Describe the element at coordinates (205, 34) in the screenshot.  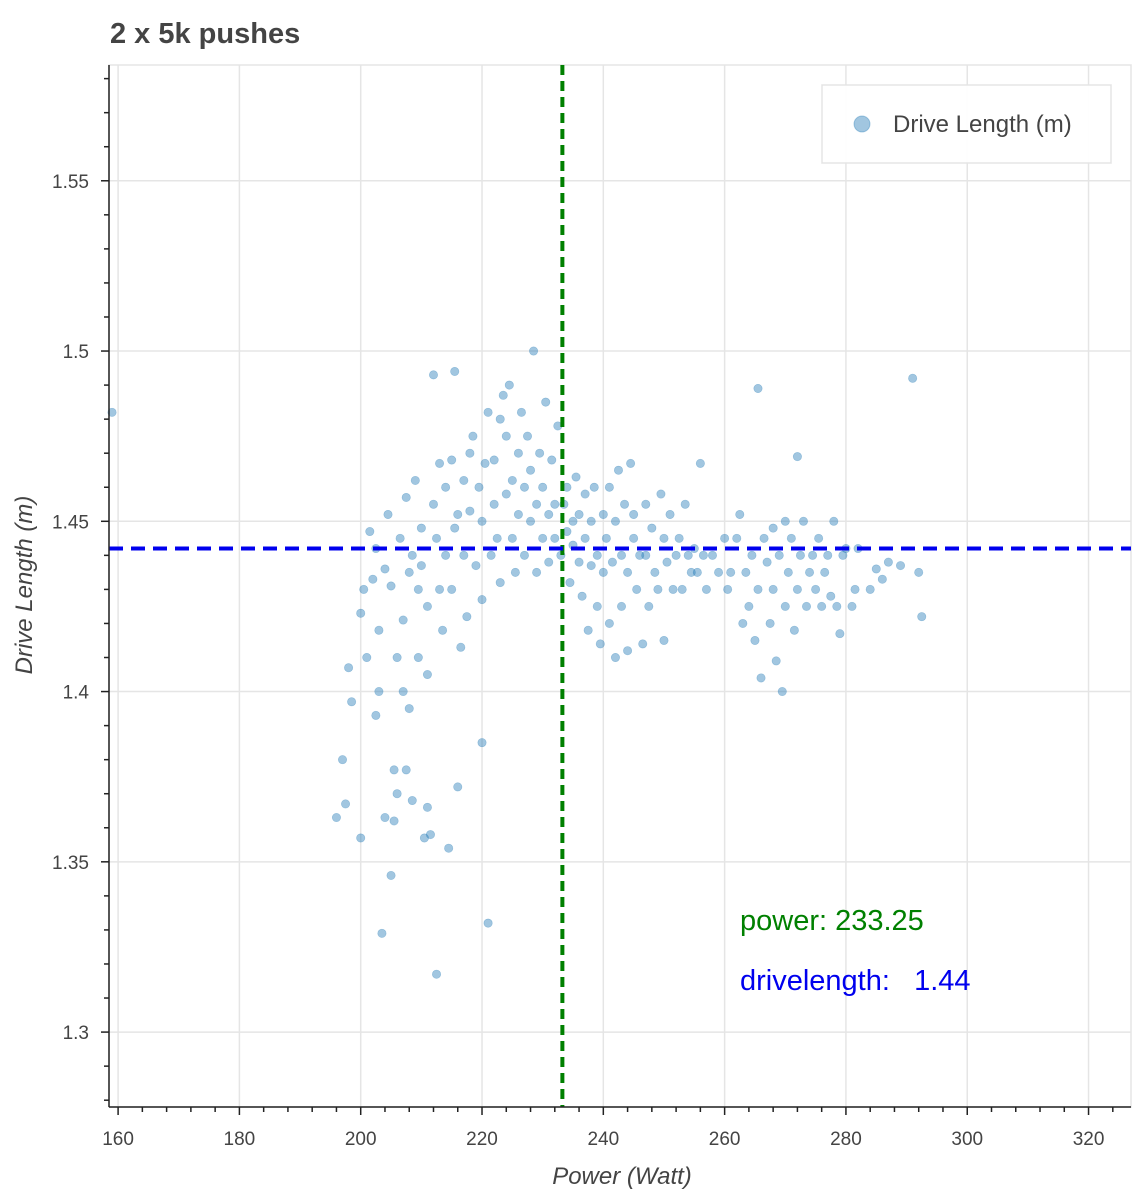
I see `chart-title: 2 x 5k pushes` at that location.